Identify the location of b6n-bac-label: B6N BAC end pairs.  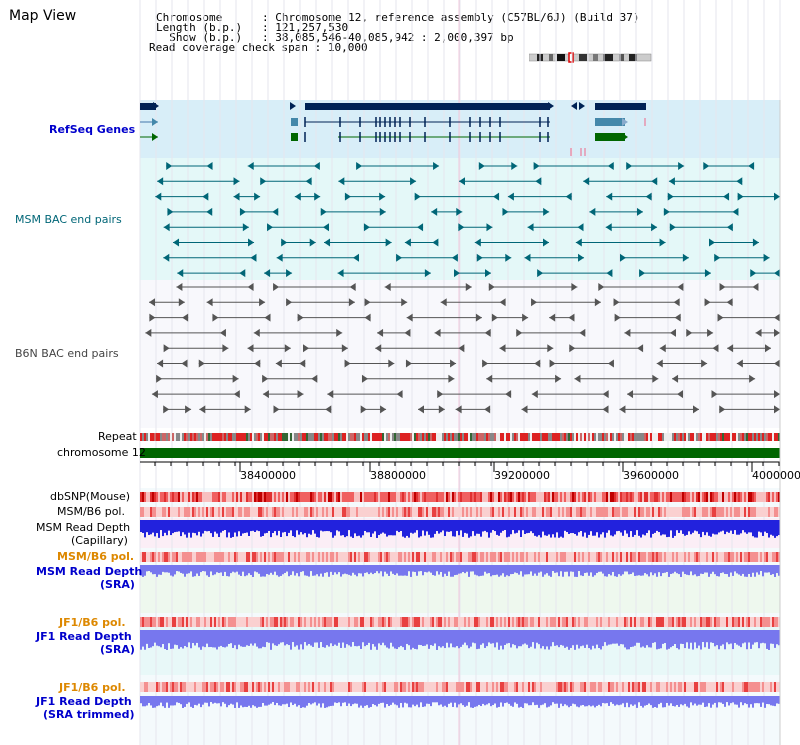
(67, 353).